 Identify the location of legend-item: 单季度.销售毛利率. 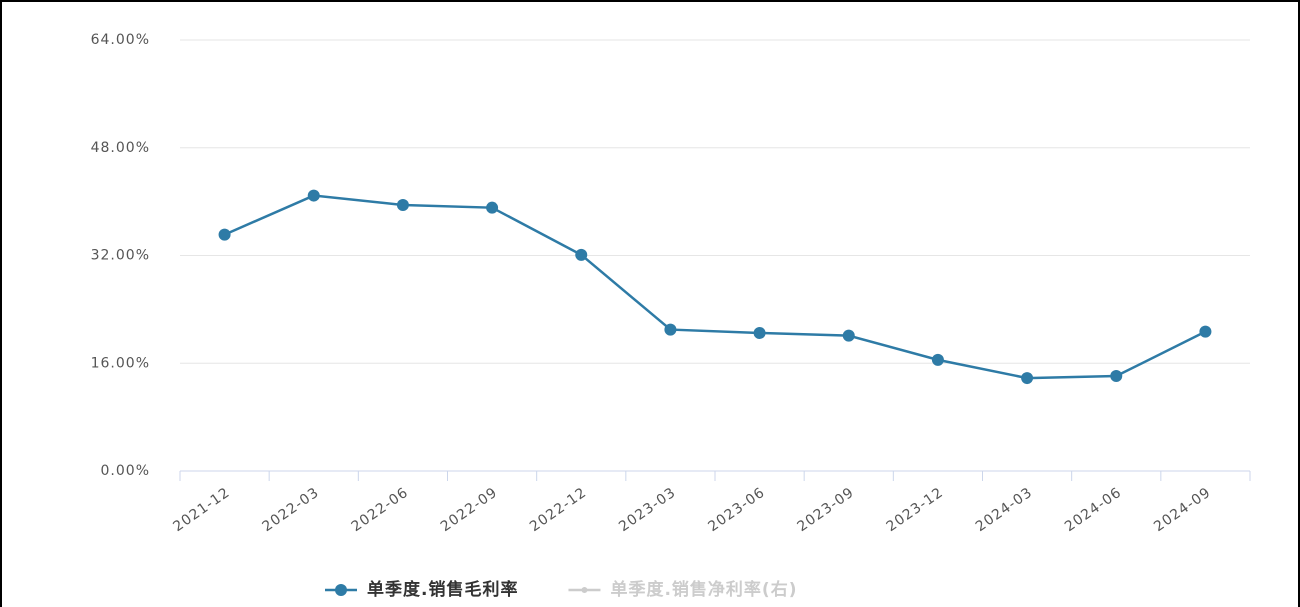
(421, 589).